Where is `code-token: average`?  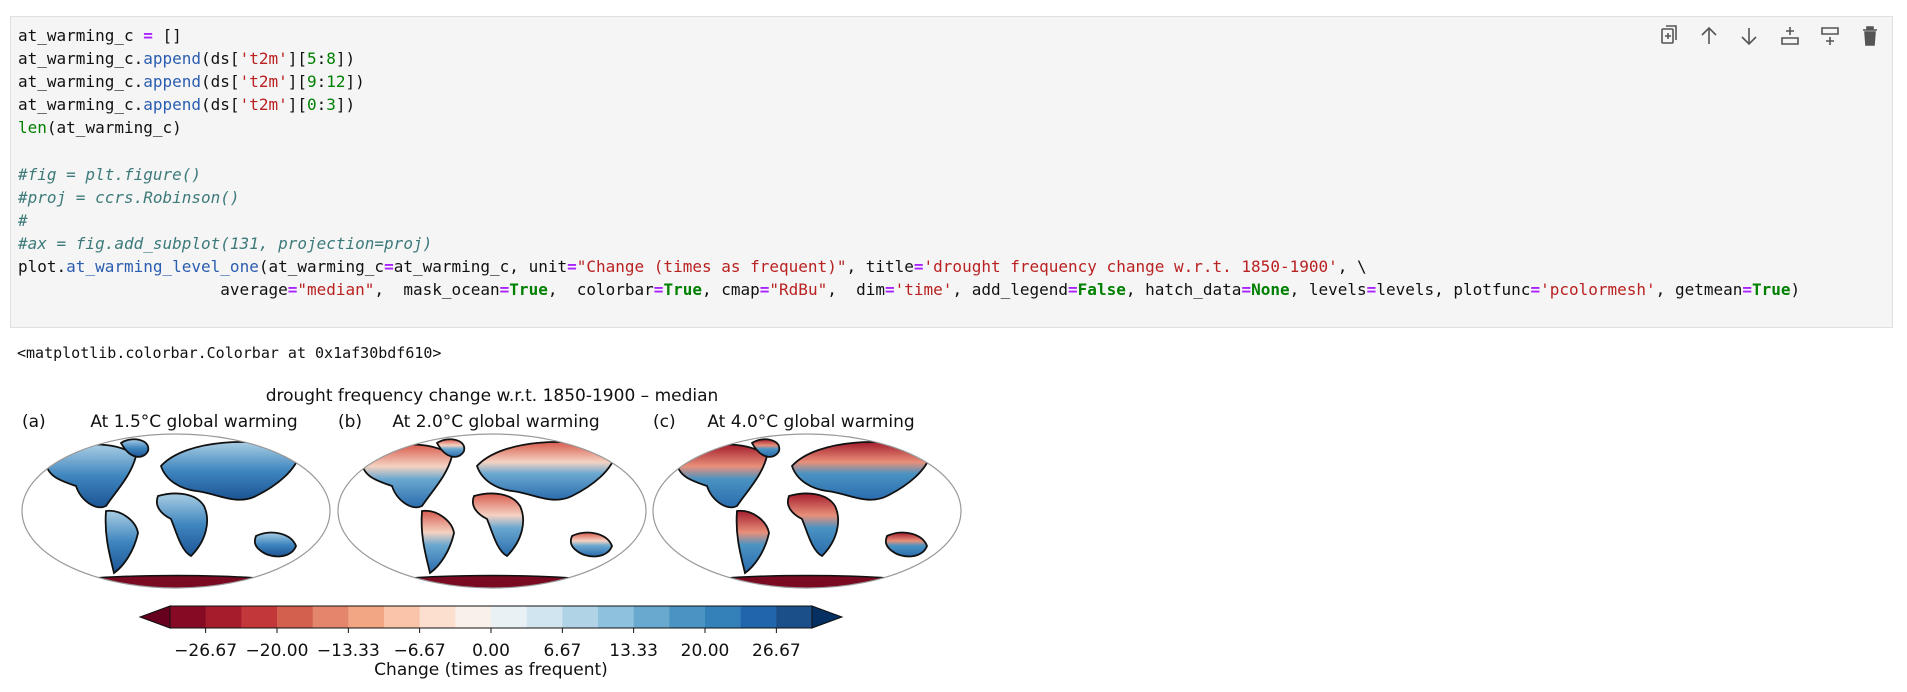 code-token: average is located at coordinates (153, 290).